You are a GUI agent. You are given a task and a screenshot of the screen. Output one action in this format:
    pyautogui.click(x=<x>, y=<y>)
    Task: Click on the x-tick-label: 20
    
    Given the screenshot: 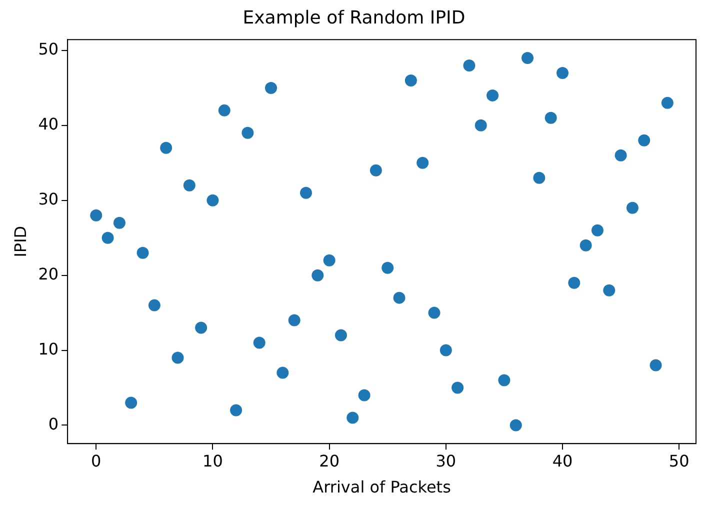 What is the action you would take?
    pyautogui.click(x=329, y=460)
    